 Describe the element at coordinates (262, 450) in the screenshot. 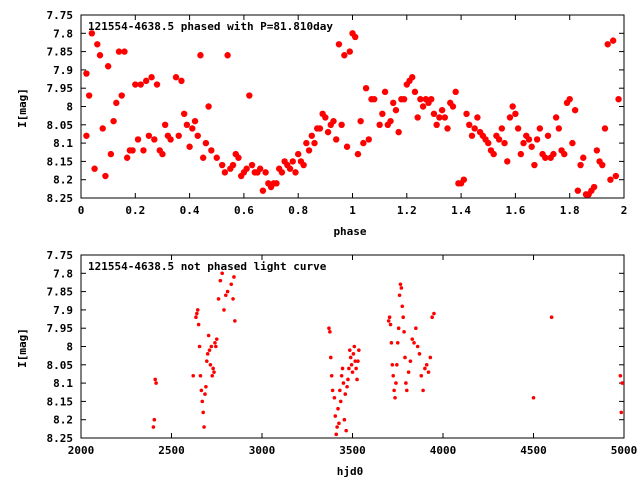

I see `unphased-xtick-label-2: 3000` at that location.